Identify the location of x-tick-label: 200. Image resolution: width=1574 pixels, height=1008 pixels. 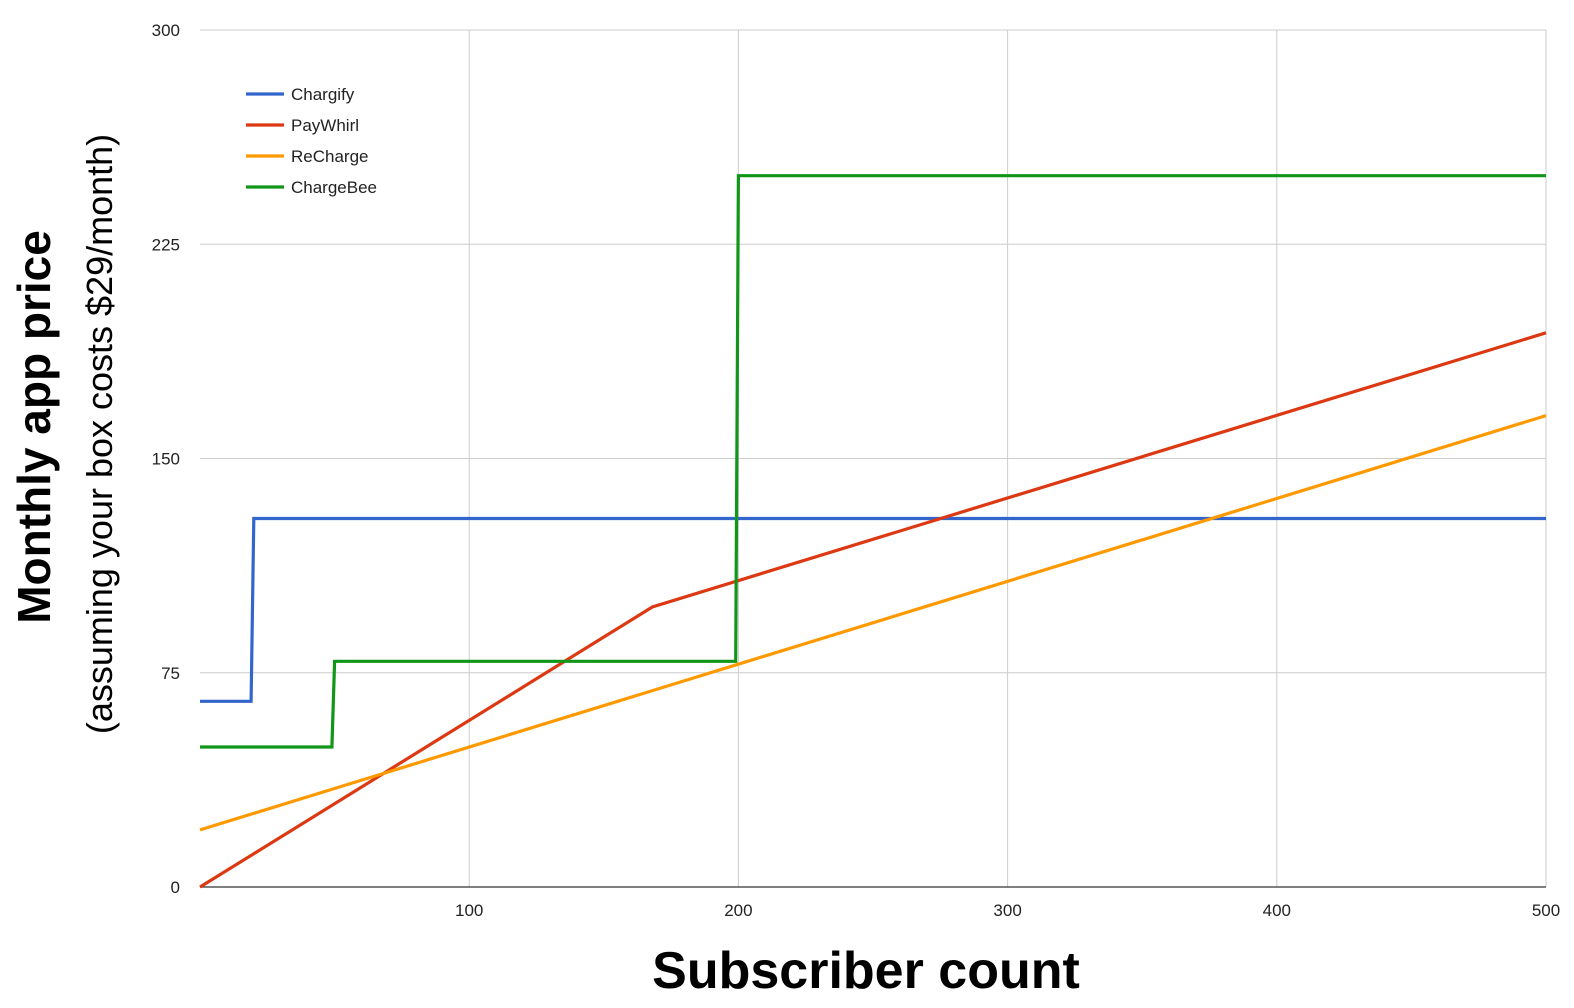
(738, 910).